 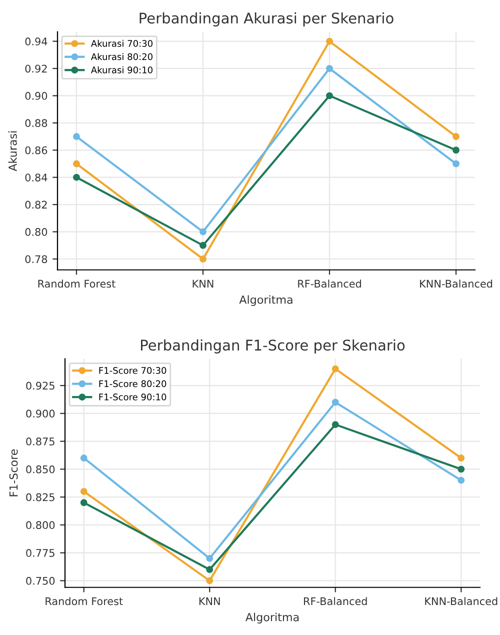 What do you see at coordinates (12, 151) in the screenshot?
I see `y-axis-title: Akurasi` at bounding box center [12, 151].